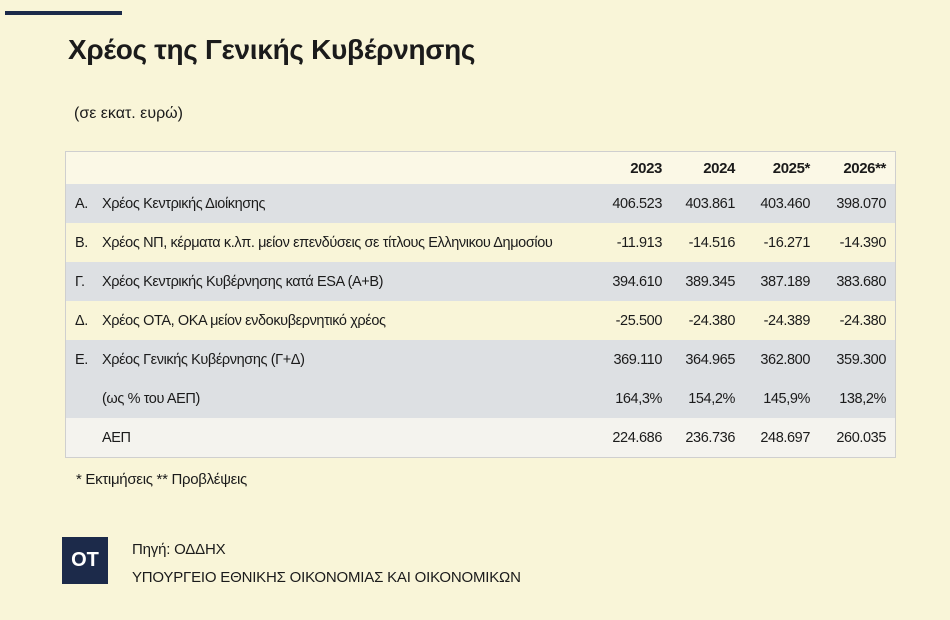 This screenshot has height=620, width=950. I want to click on column-header: 2024, so click(703, 168).